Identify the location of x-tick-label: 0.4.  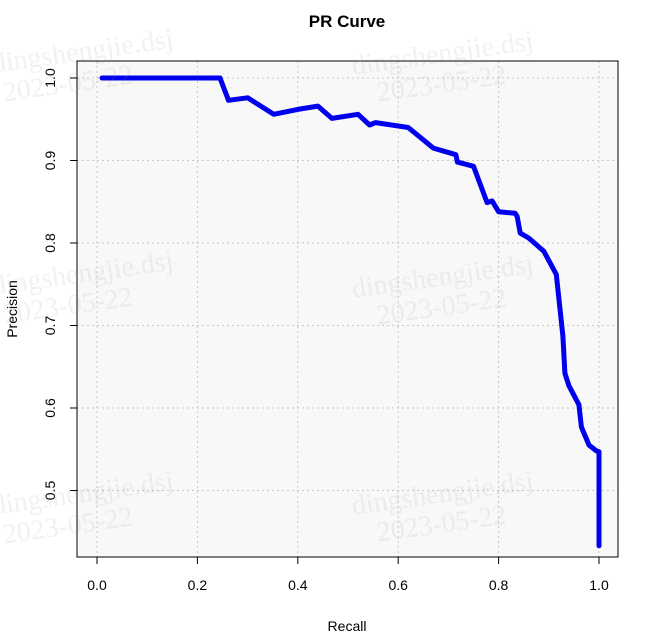
(298, 585).